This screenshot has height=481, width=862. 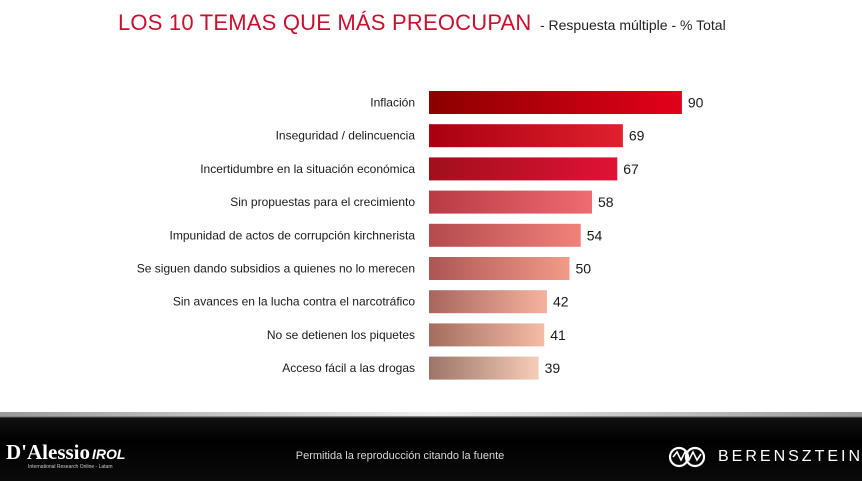 I want to click on data-label: 58, so click(x=606, y=202).